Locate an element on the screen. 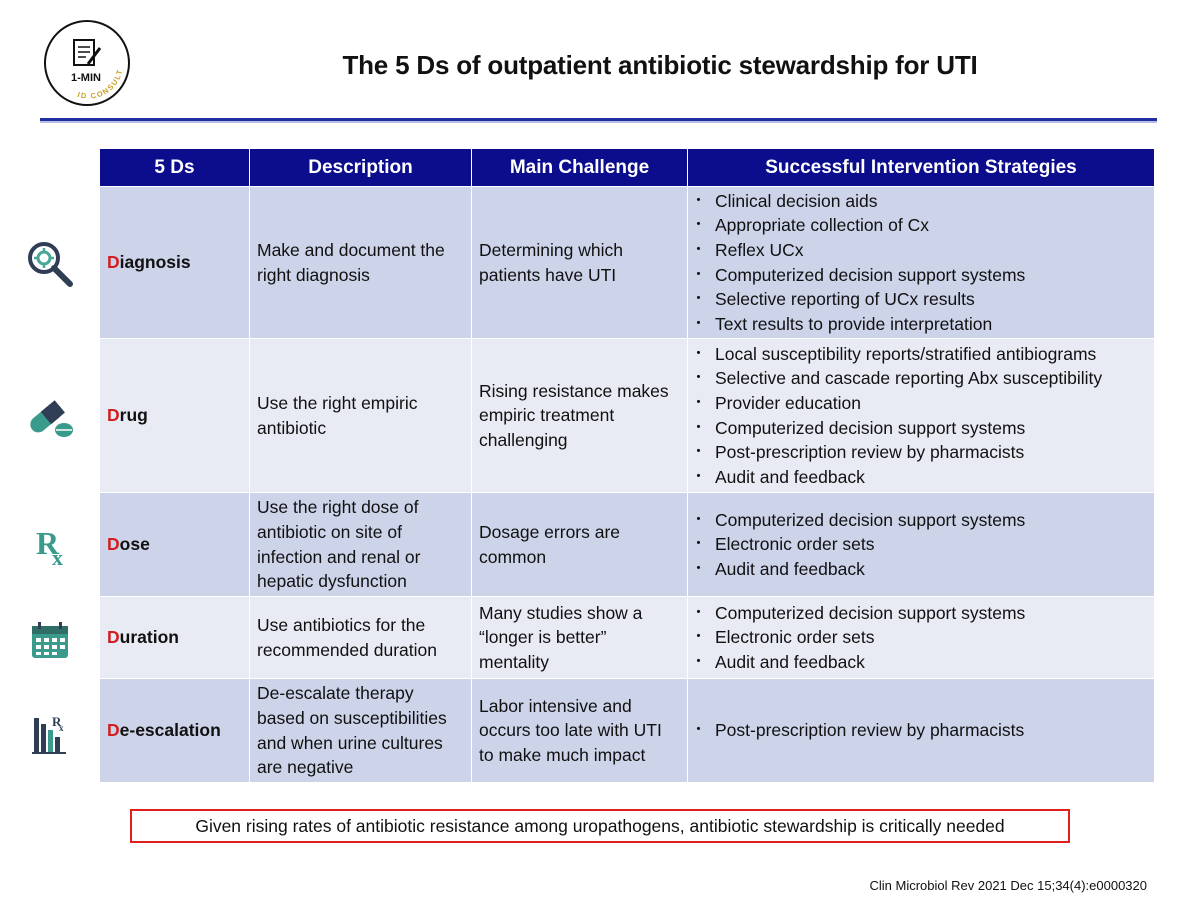 This screenshot has width=1200, height=918. title-divider-shadow is located at coordinates (598, 122).